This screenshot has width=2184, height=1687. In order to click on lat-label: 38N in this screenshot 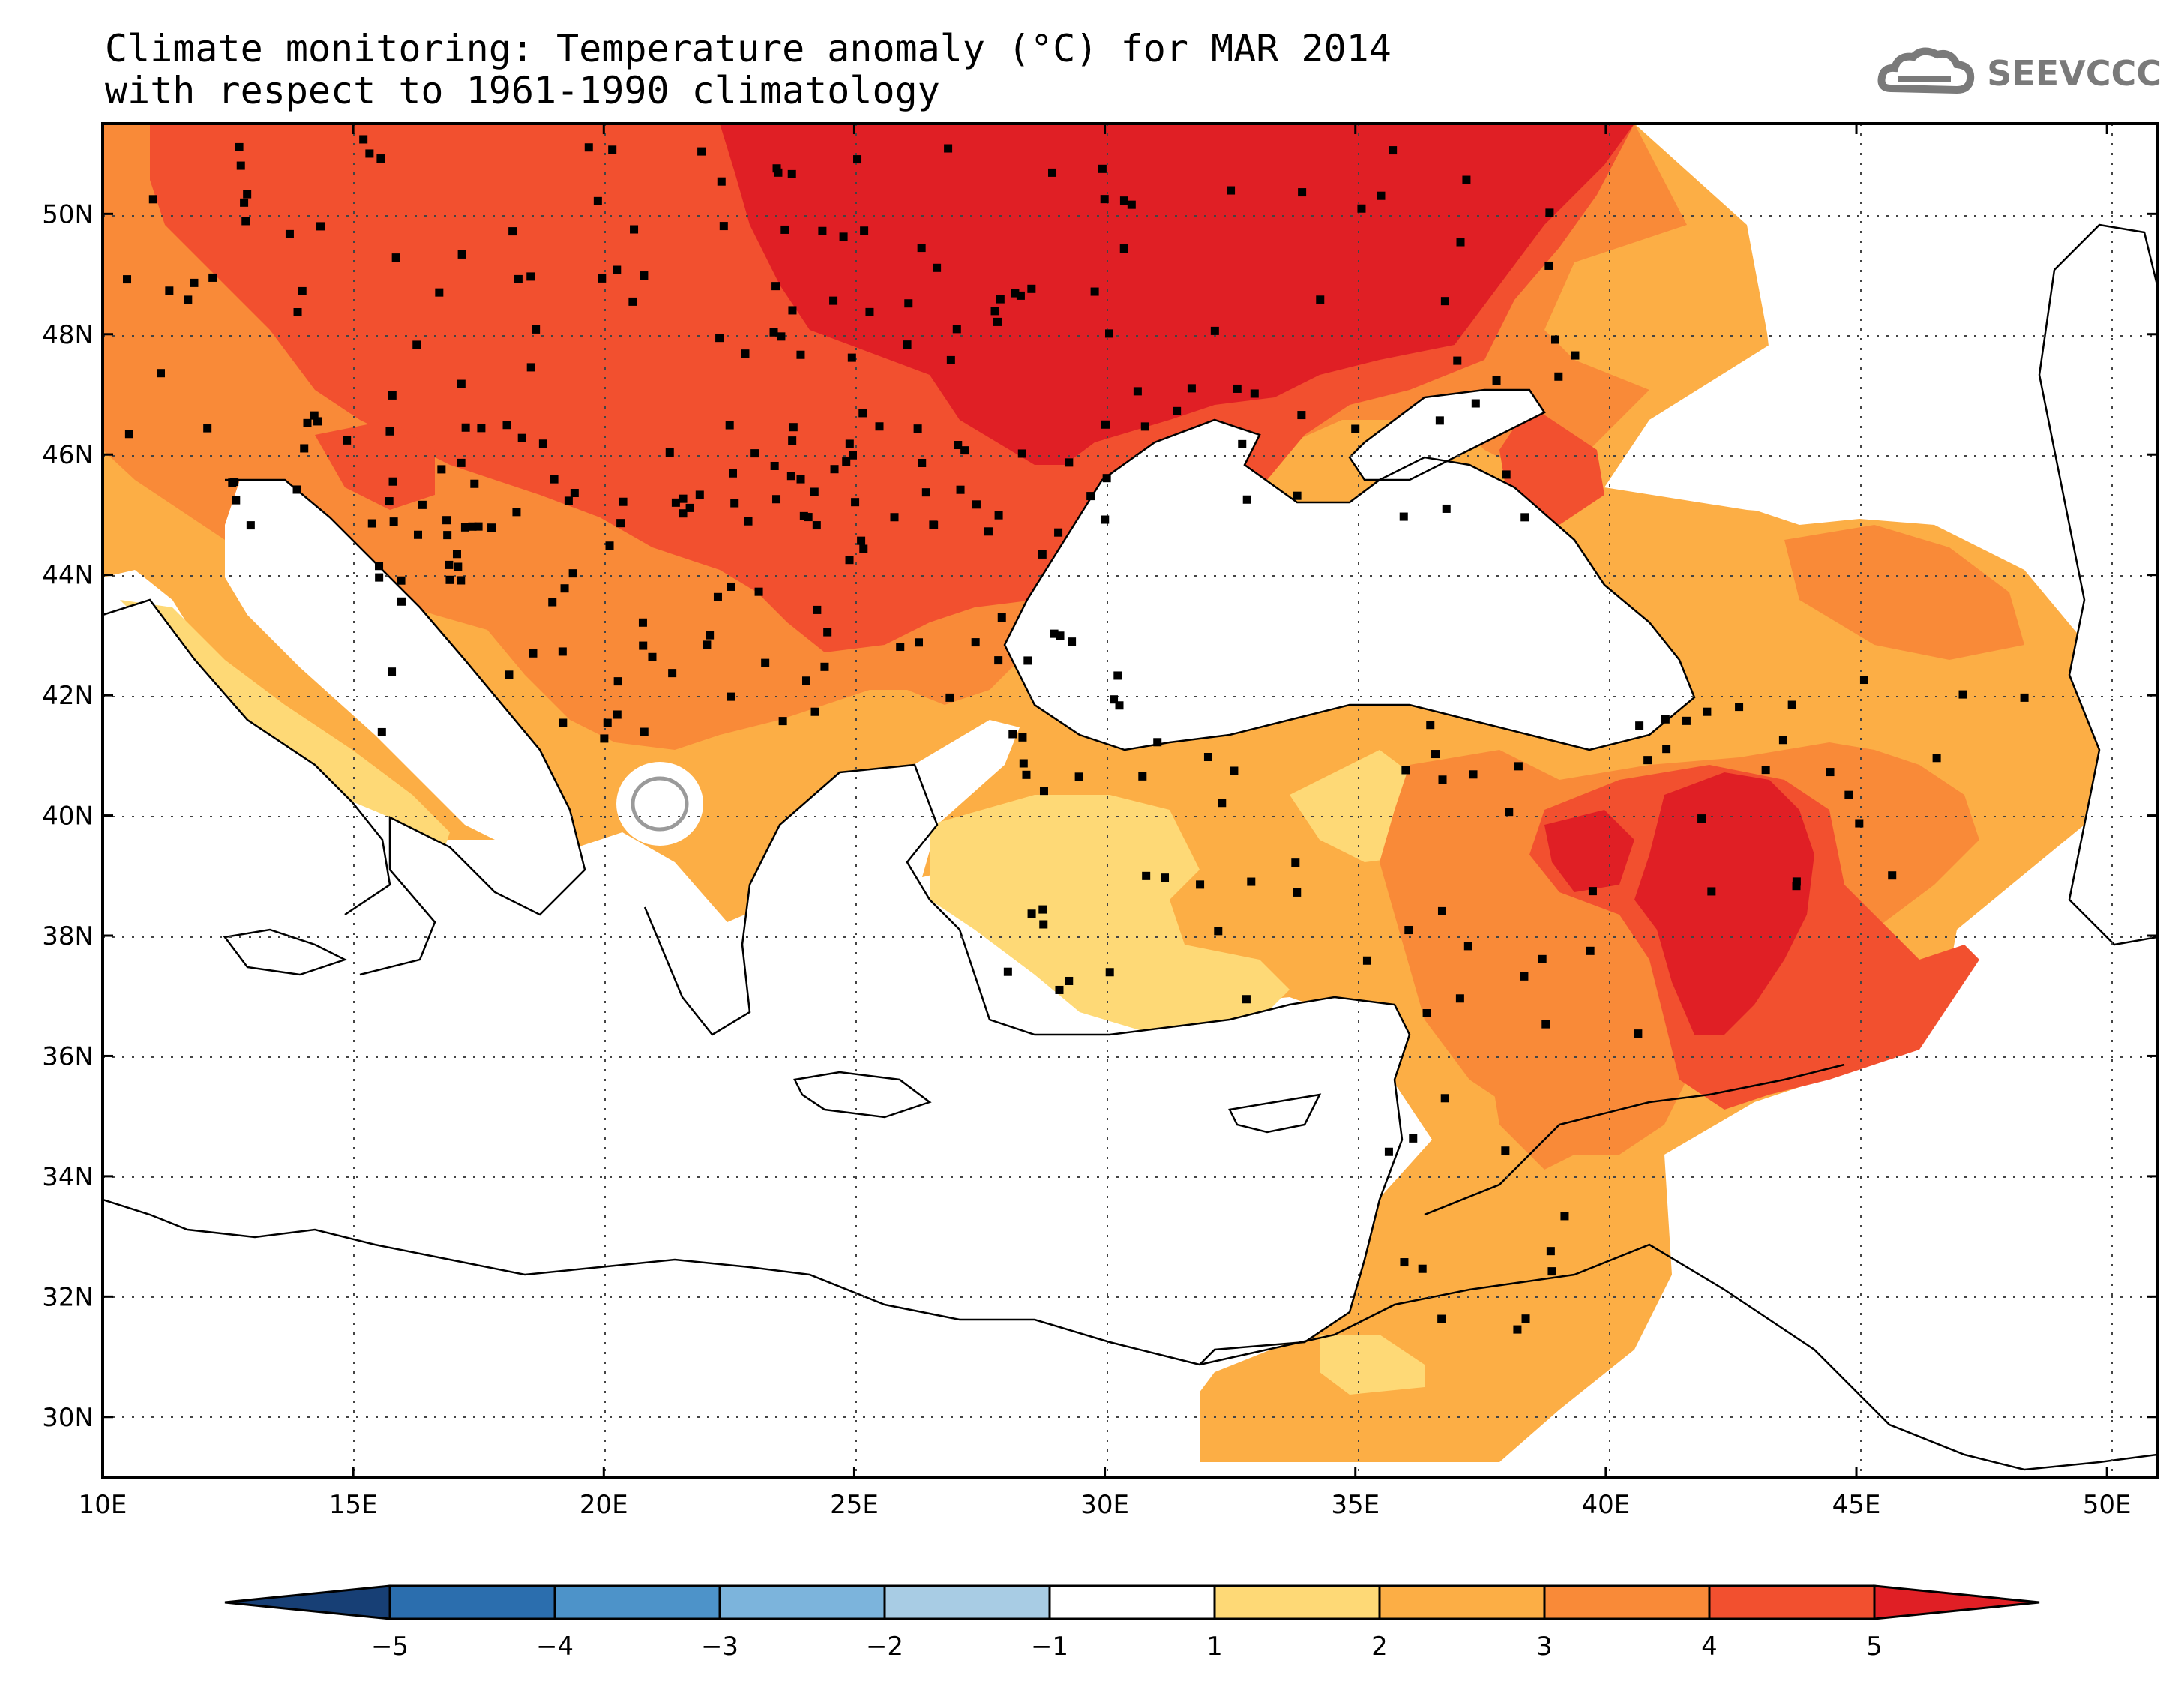, I will do `click(68, 936)`.